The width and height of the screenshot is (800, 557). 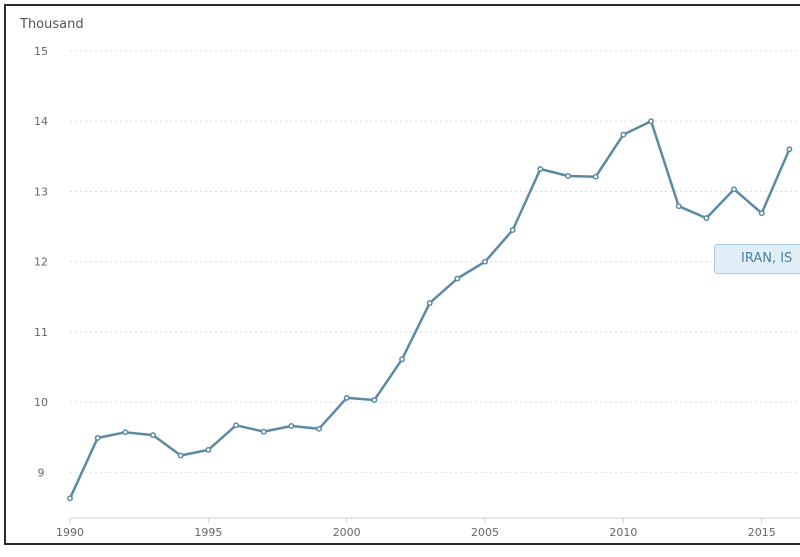 I want to click on x-tick-label: 2005, so click(x=485, y=532).